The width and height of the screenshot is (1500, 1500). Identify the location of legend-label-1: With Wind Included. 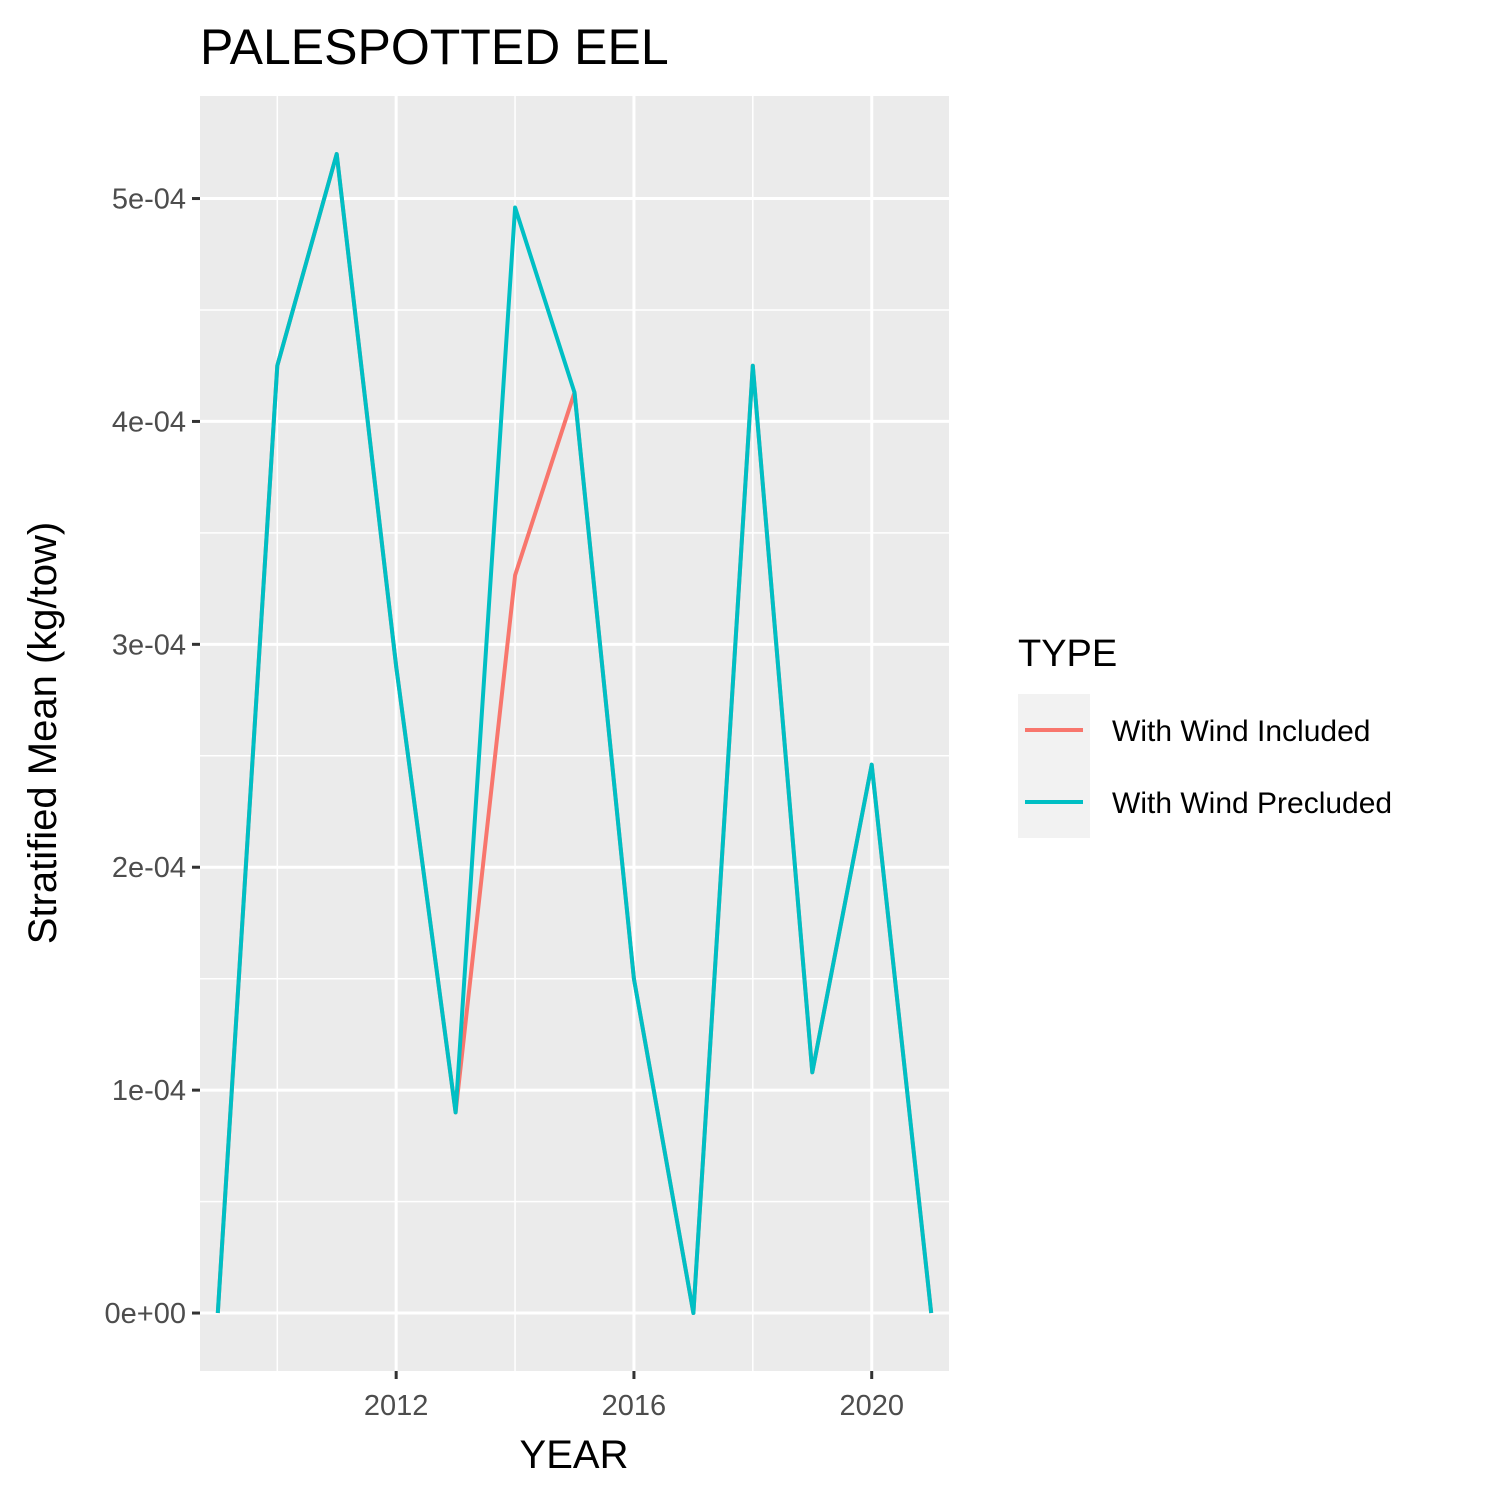
(1241, 731).